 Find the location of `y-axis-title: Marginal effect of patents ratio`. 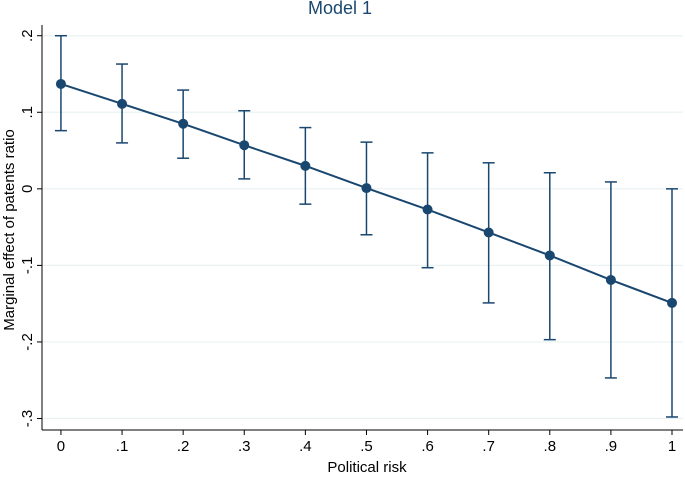

y-axis-title: Marginal effect of patents ratio is located at coordinates (9, 230).